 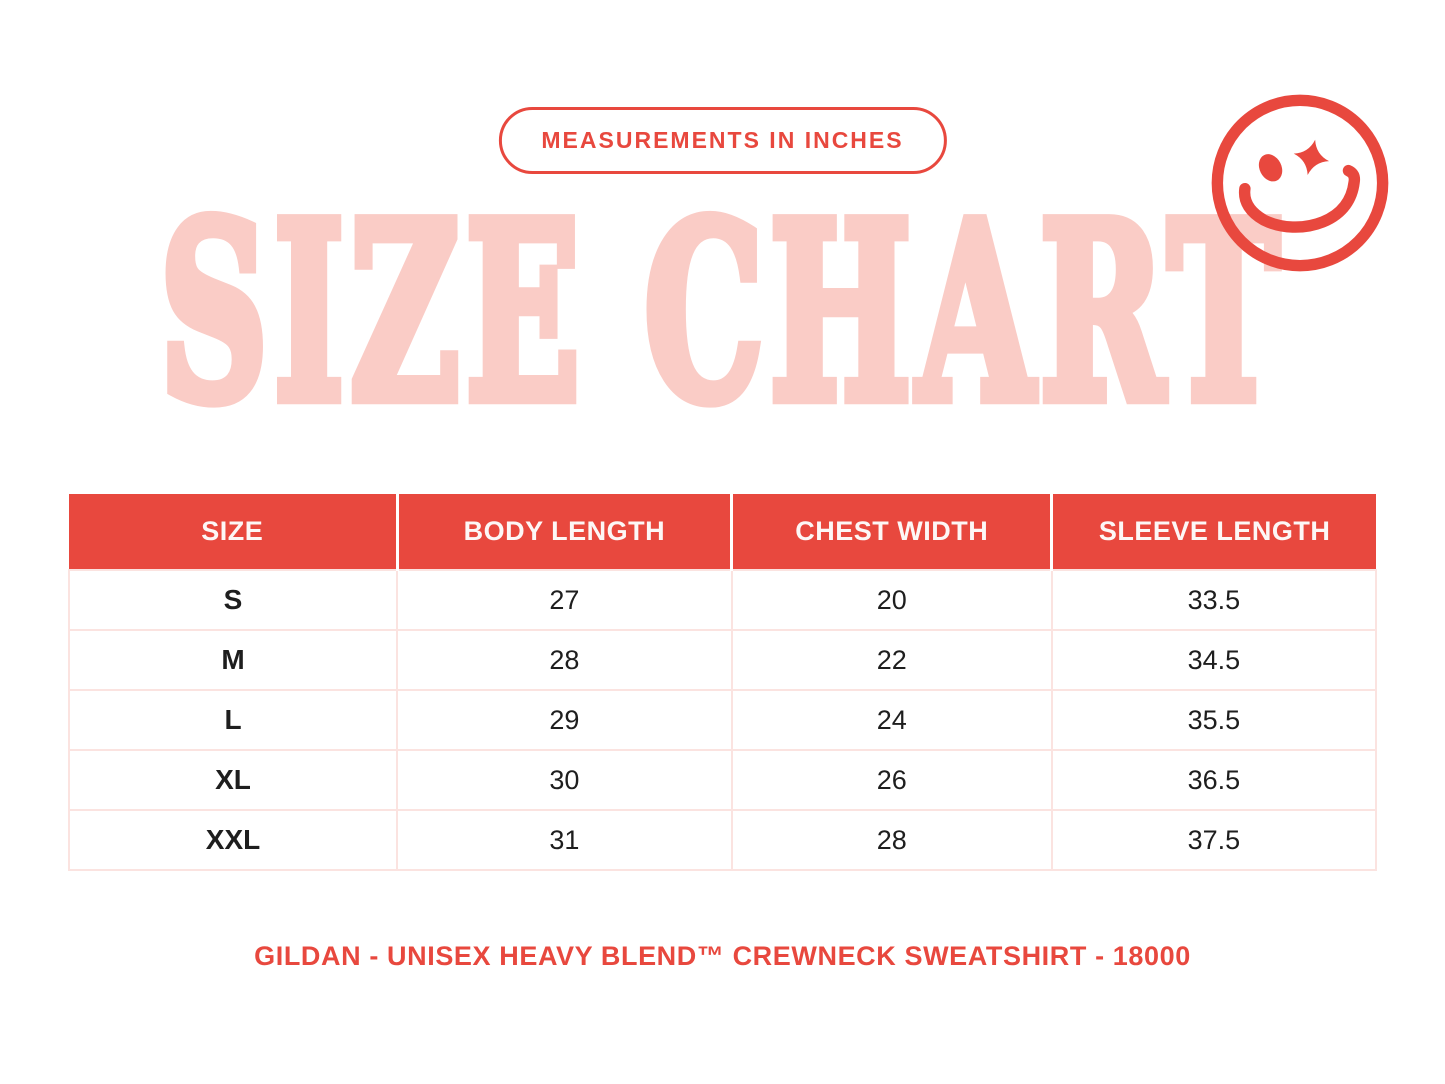 What do you see at coordinates (234, 532) in the screenshot?
I see `column-header-size: SIZE` at bounding box center [234, 532].